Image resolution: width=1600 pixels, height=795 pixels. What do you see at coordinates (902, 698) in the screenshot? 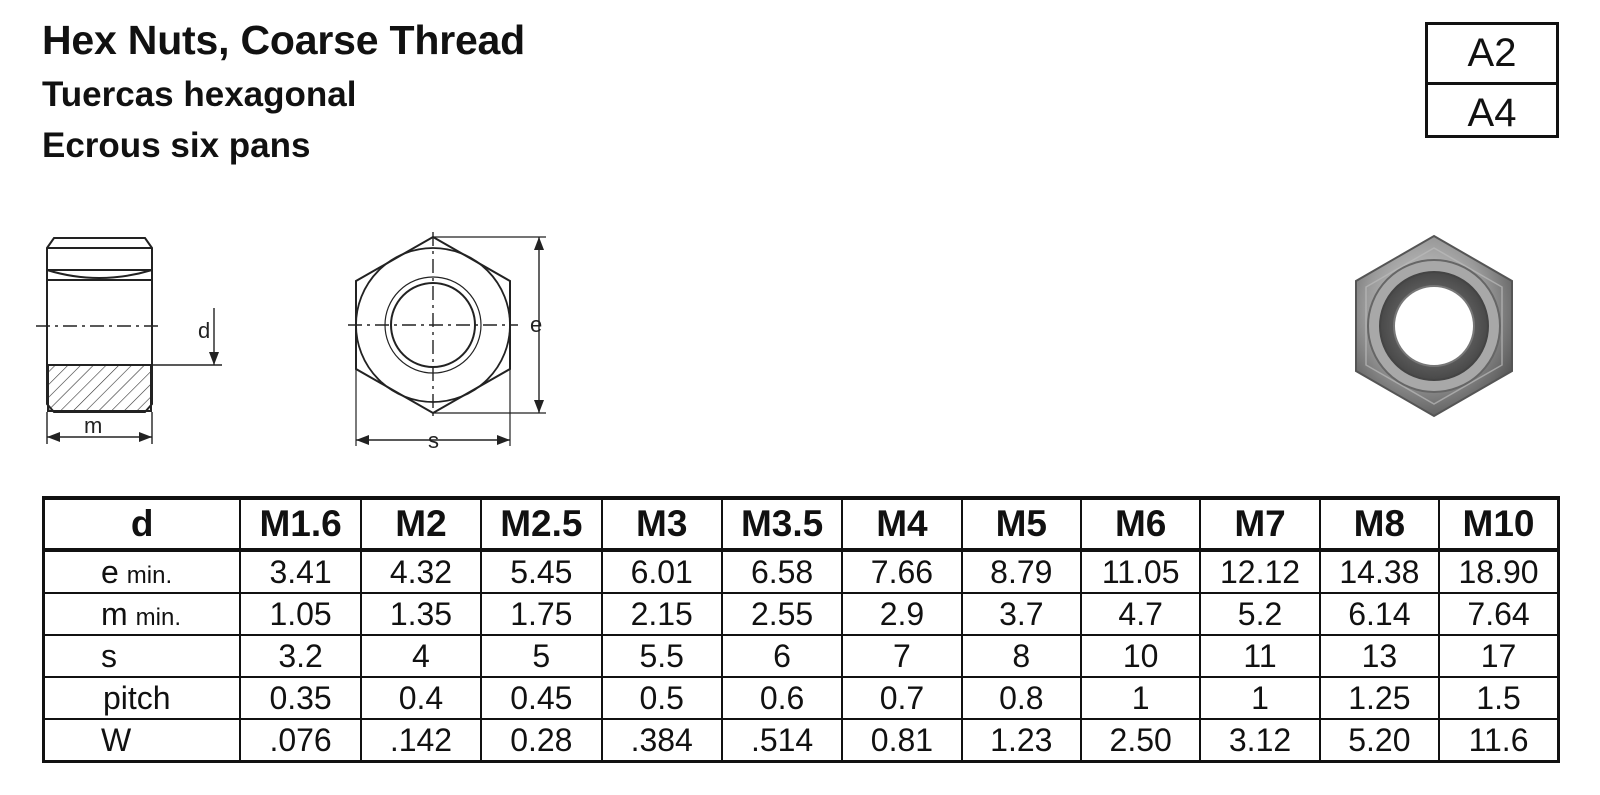
I see `table-cell: 0.7` at bounding box center [902, 698].